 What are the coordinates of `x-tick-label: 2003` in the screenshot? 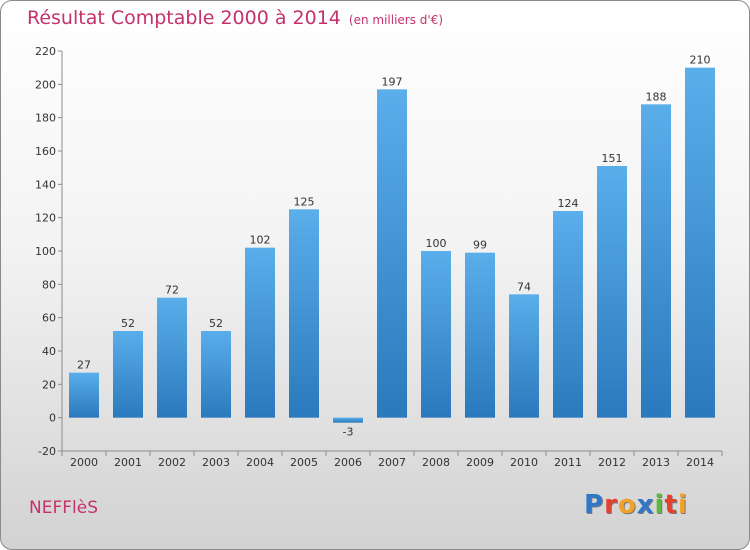 It's located at (216, 462).